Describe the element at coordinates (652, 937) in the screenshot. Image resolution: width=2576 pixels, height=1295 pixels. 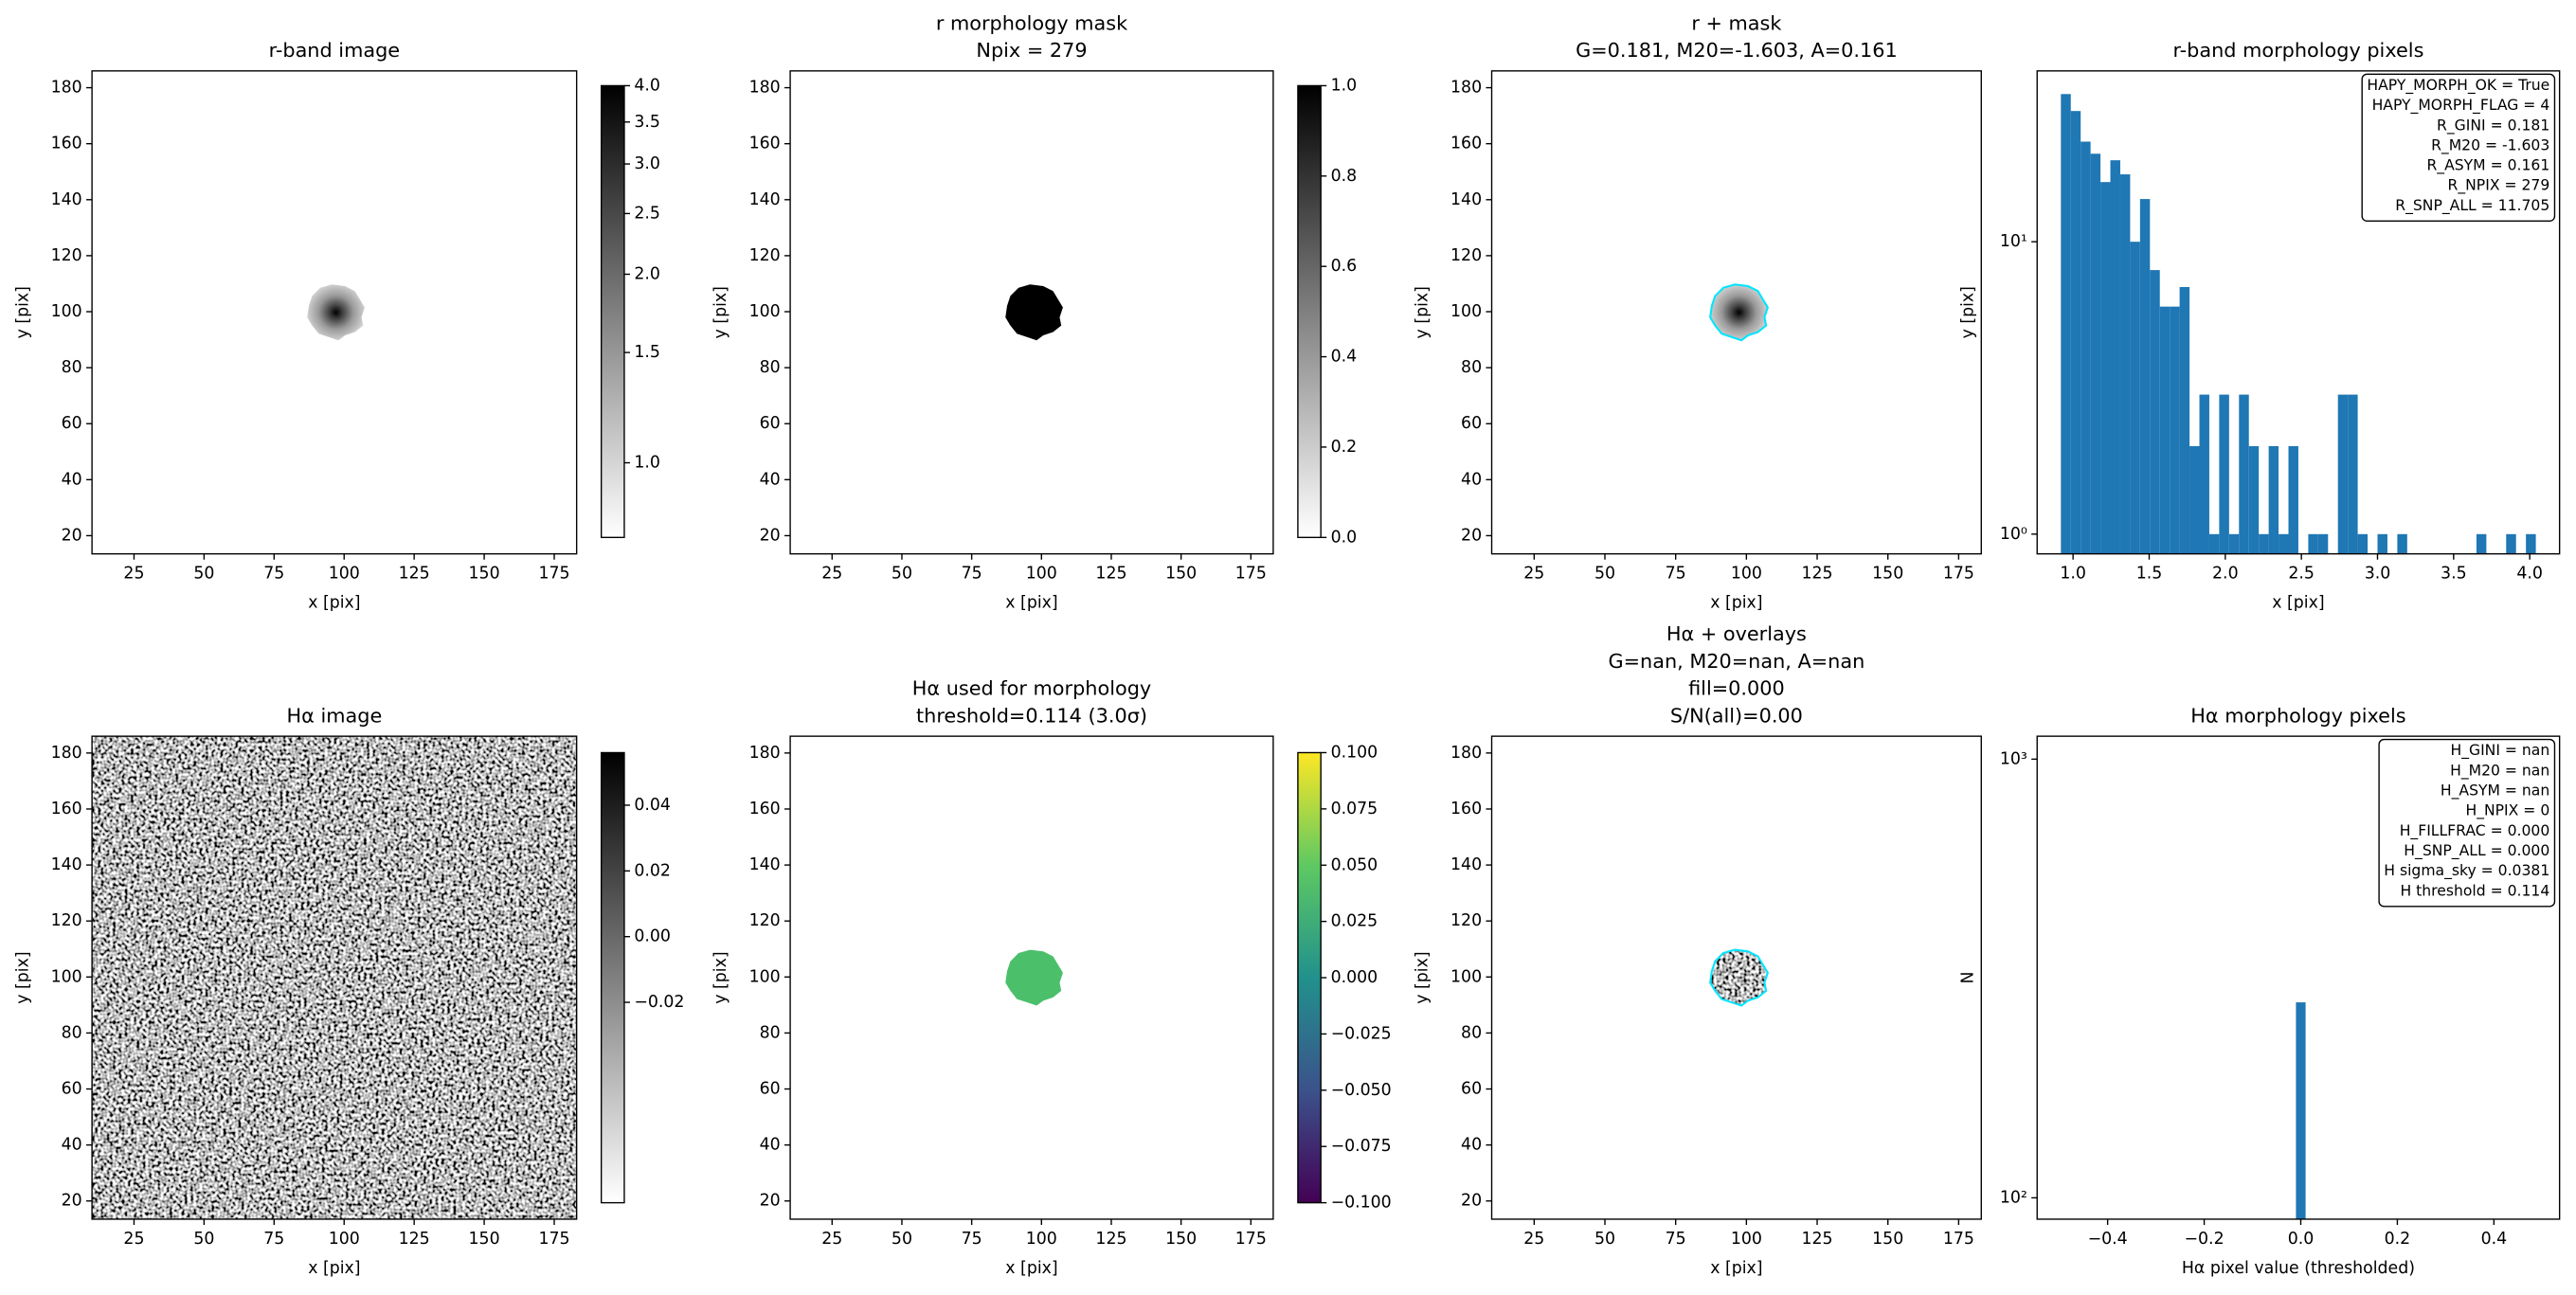
I see `colorbar-tick-label: 0.00` at that location.